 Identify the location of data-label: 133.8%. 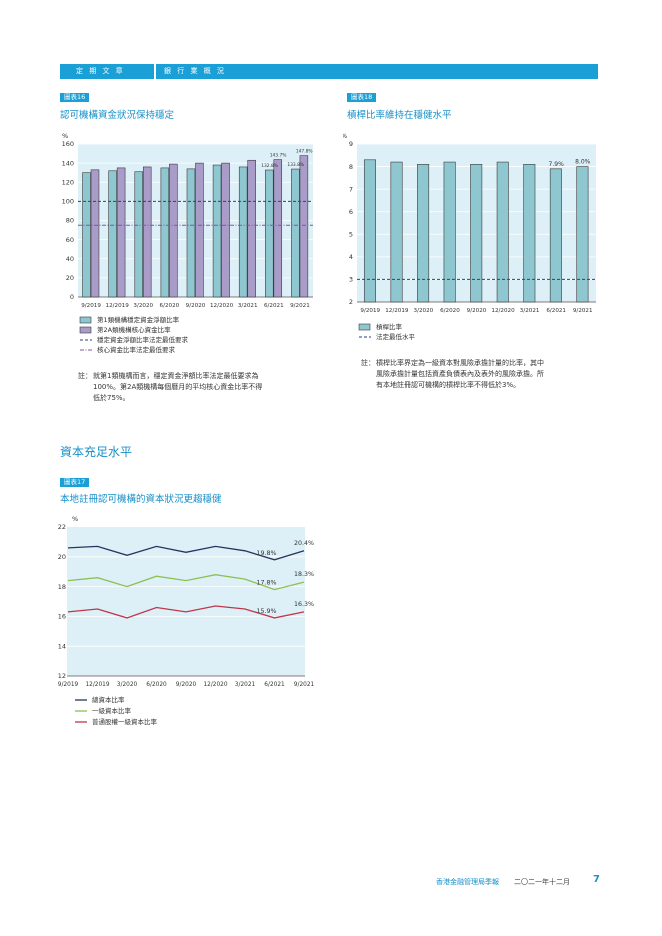
(295, 165).